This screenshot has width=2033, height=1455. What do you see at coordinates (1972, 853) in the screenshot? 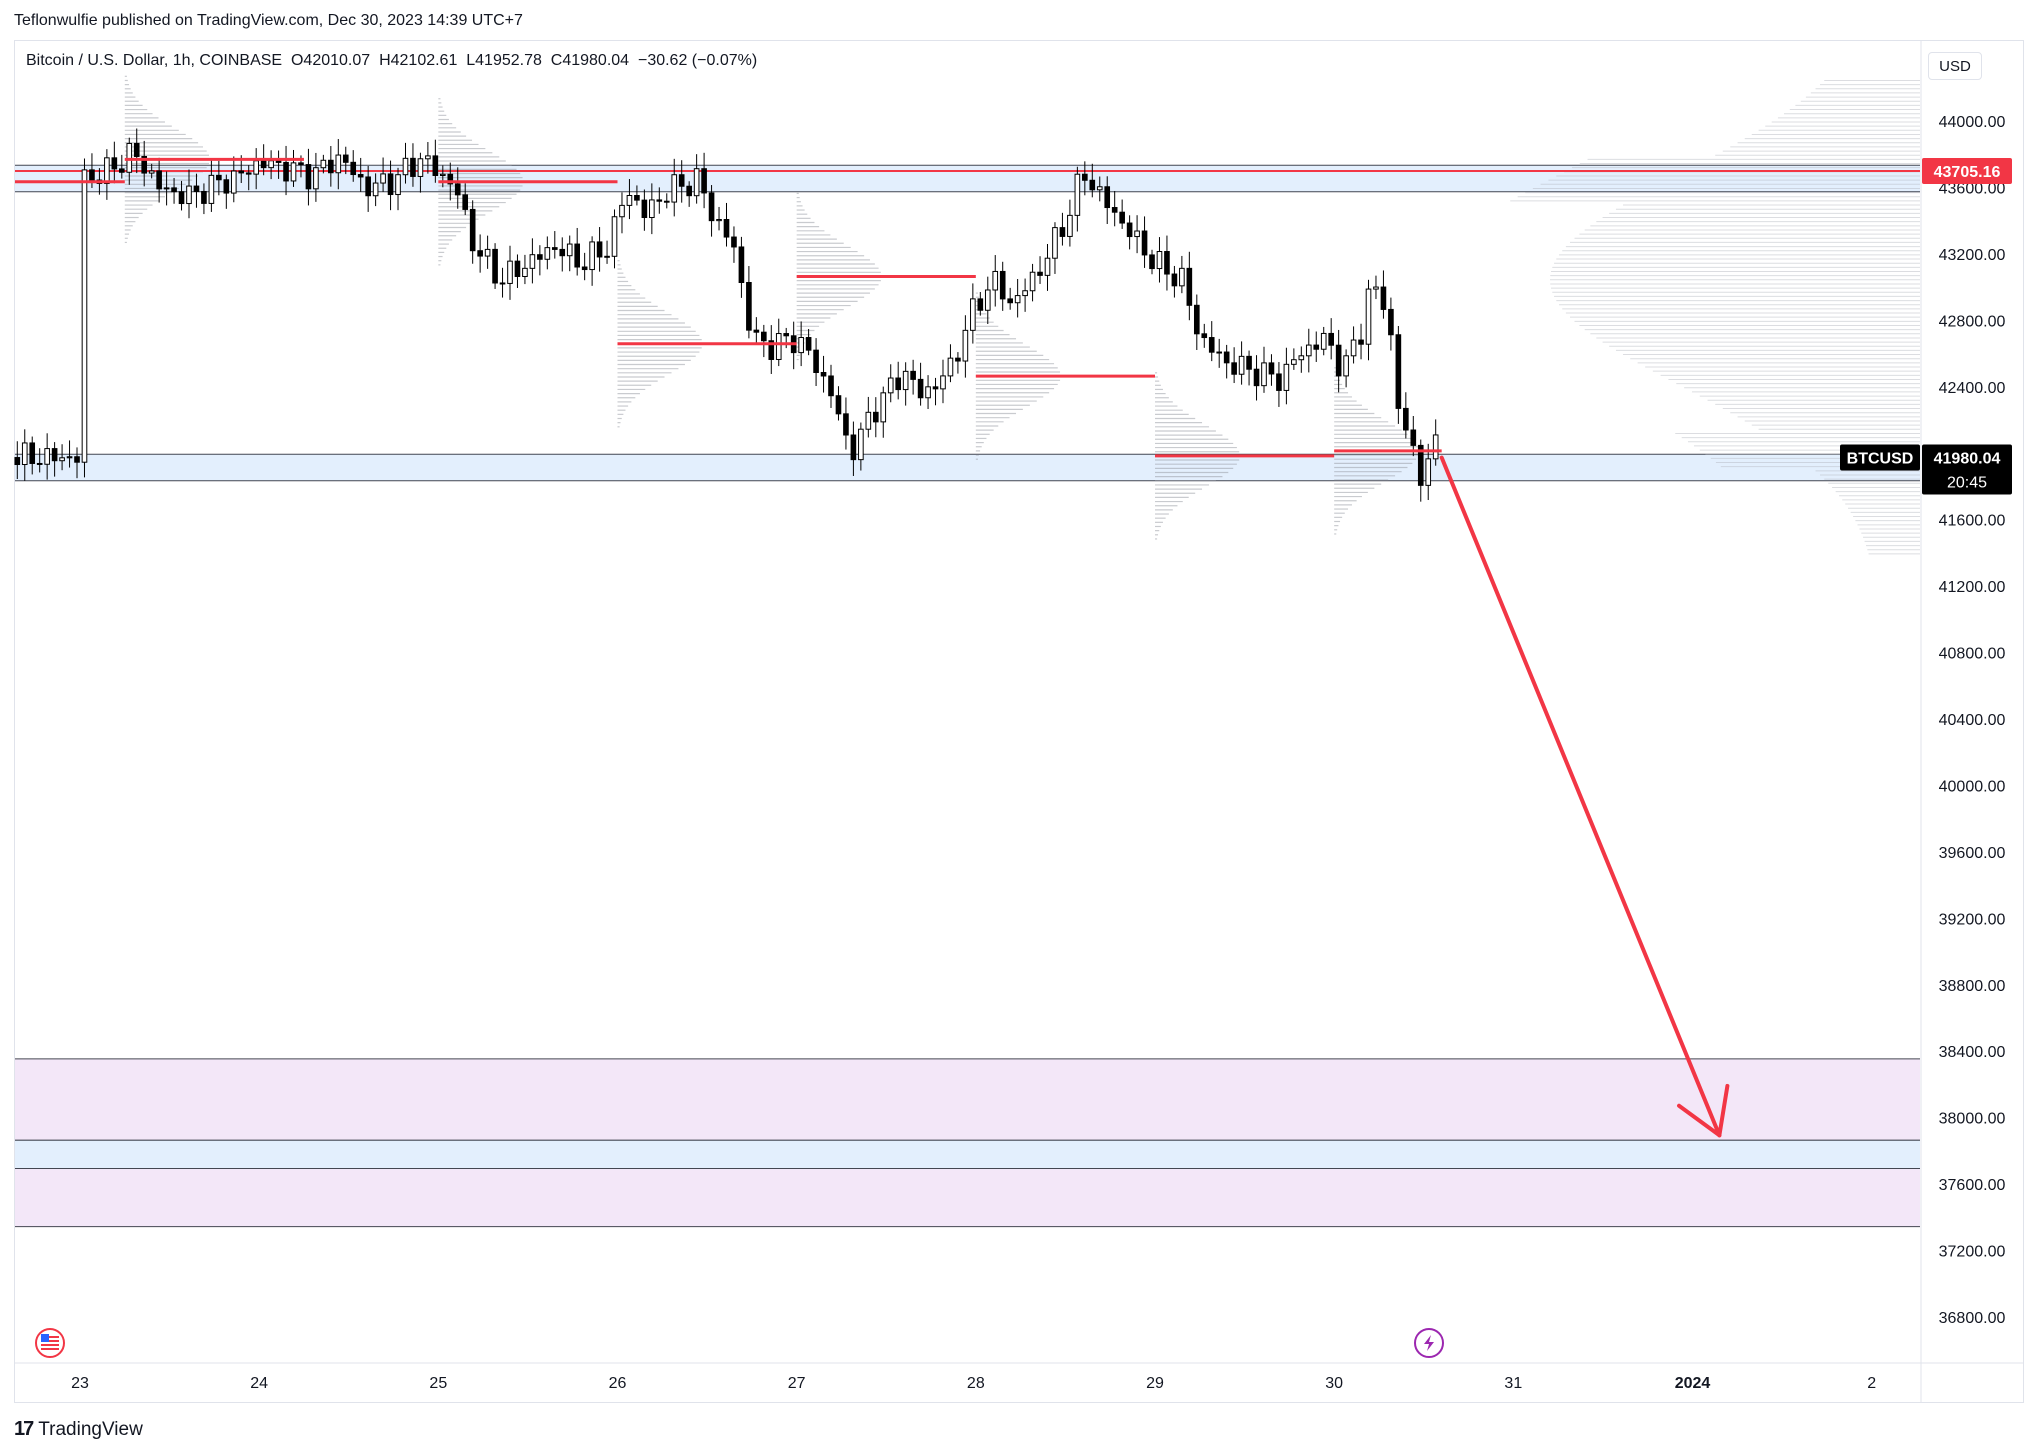
I see `price-tick-label: 39600.00` at bounding box center [1972, 853].